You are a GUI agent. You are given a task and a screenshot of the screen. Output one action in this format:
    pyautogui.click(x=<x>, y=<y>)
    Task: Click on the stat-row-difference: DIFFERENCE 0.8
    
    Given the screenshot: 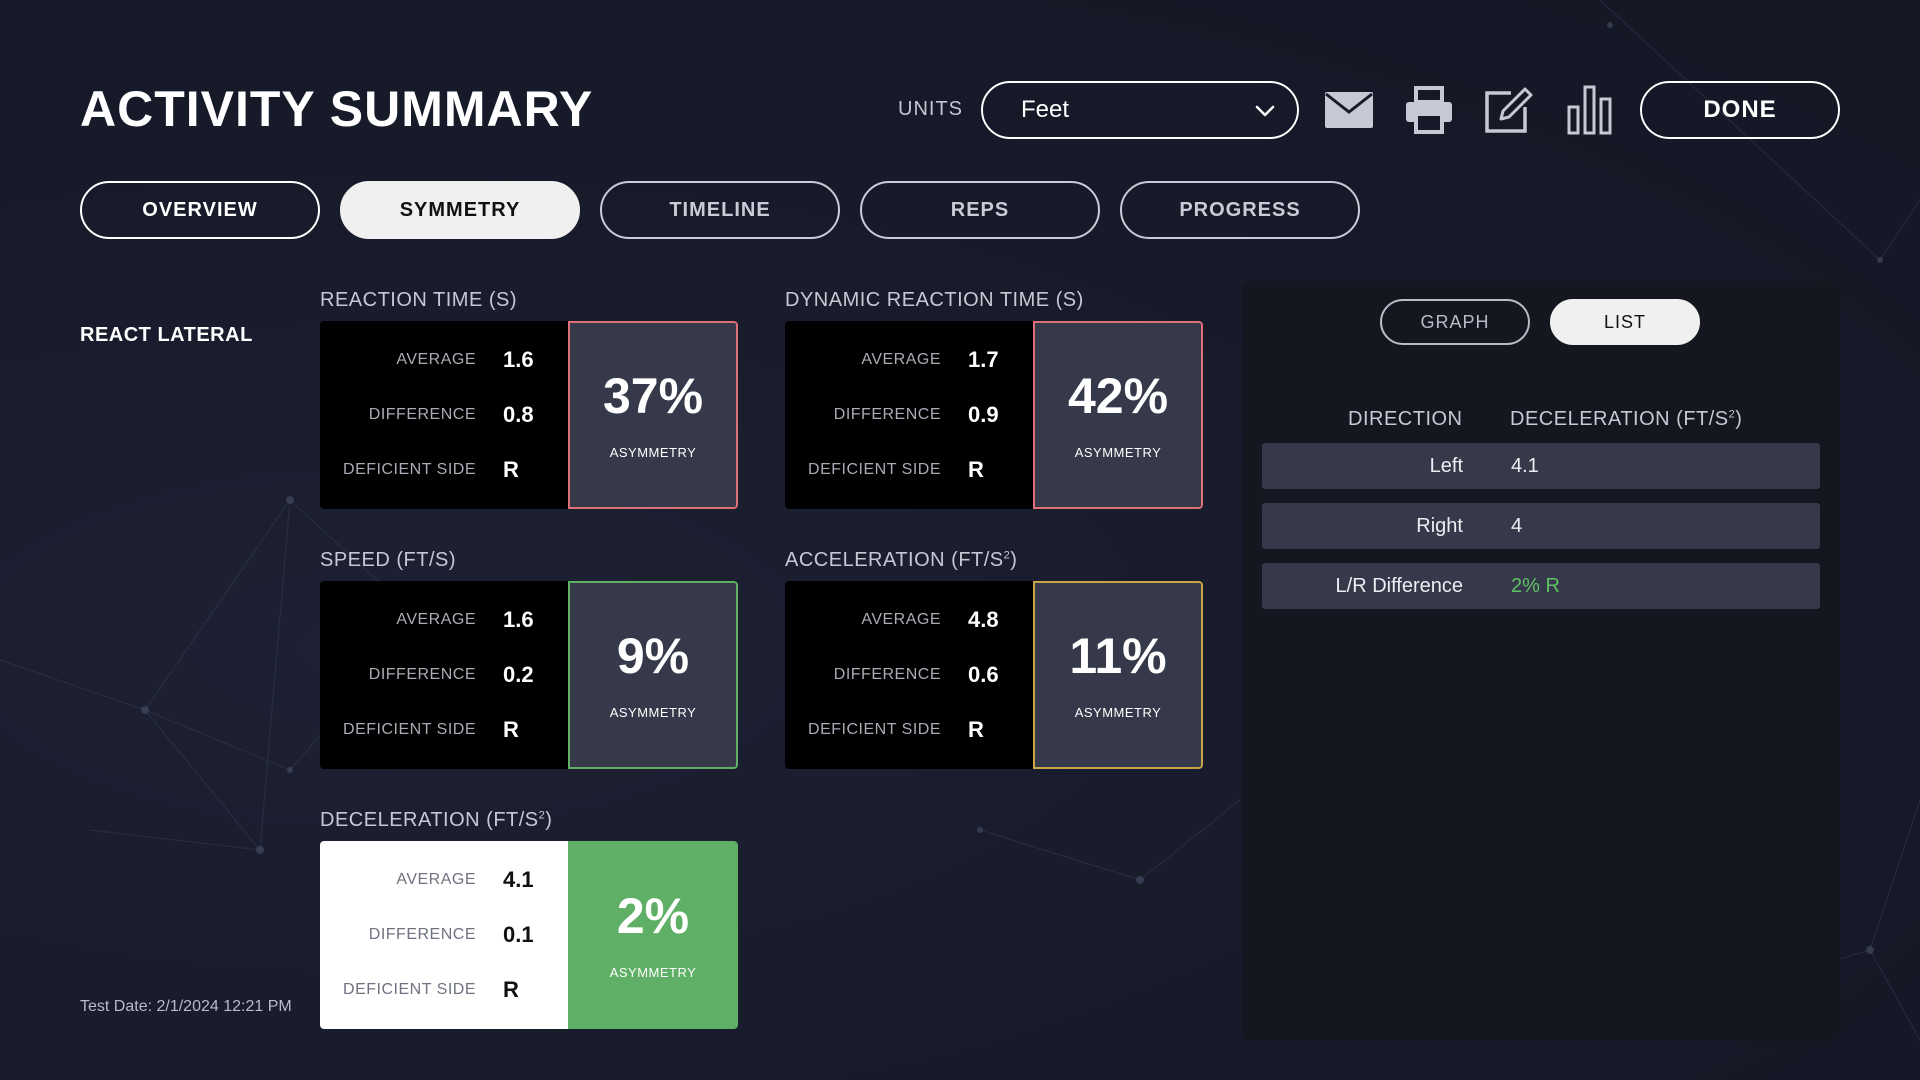 What is the action you would take?
    pyautogui.click(x=444, y=415)
    